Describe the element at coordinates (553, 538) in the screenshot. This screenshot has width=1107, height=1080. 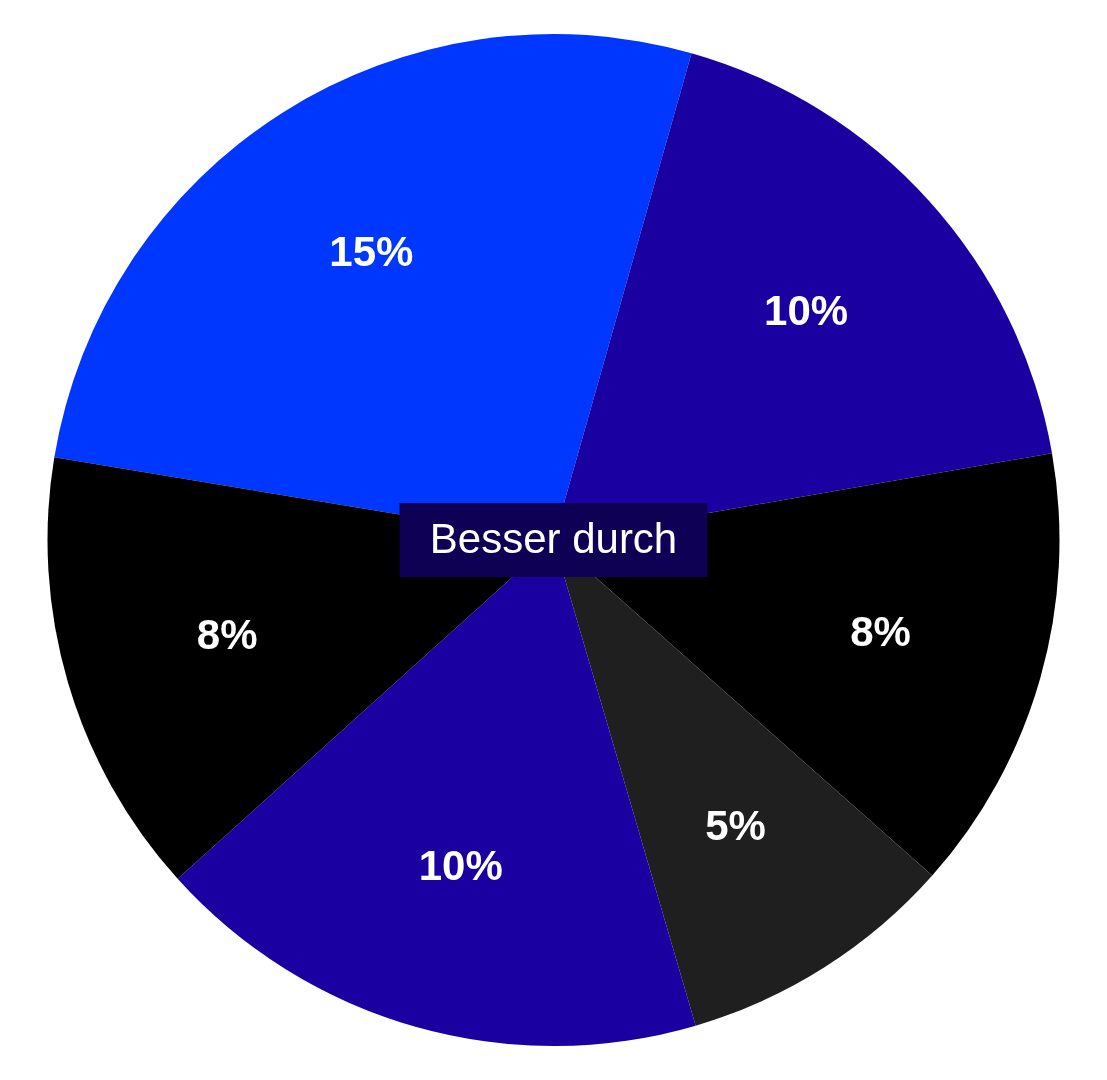
I see `text: Besser durch` at that location.